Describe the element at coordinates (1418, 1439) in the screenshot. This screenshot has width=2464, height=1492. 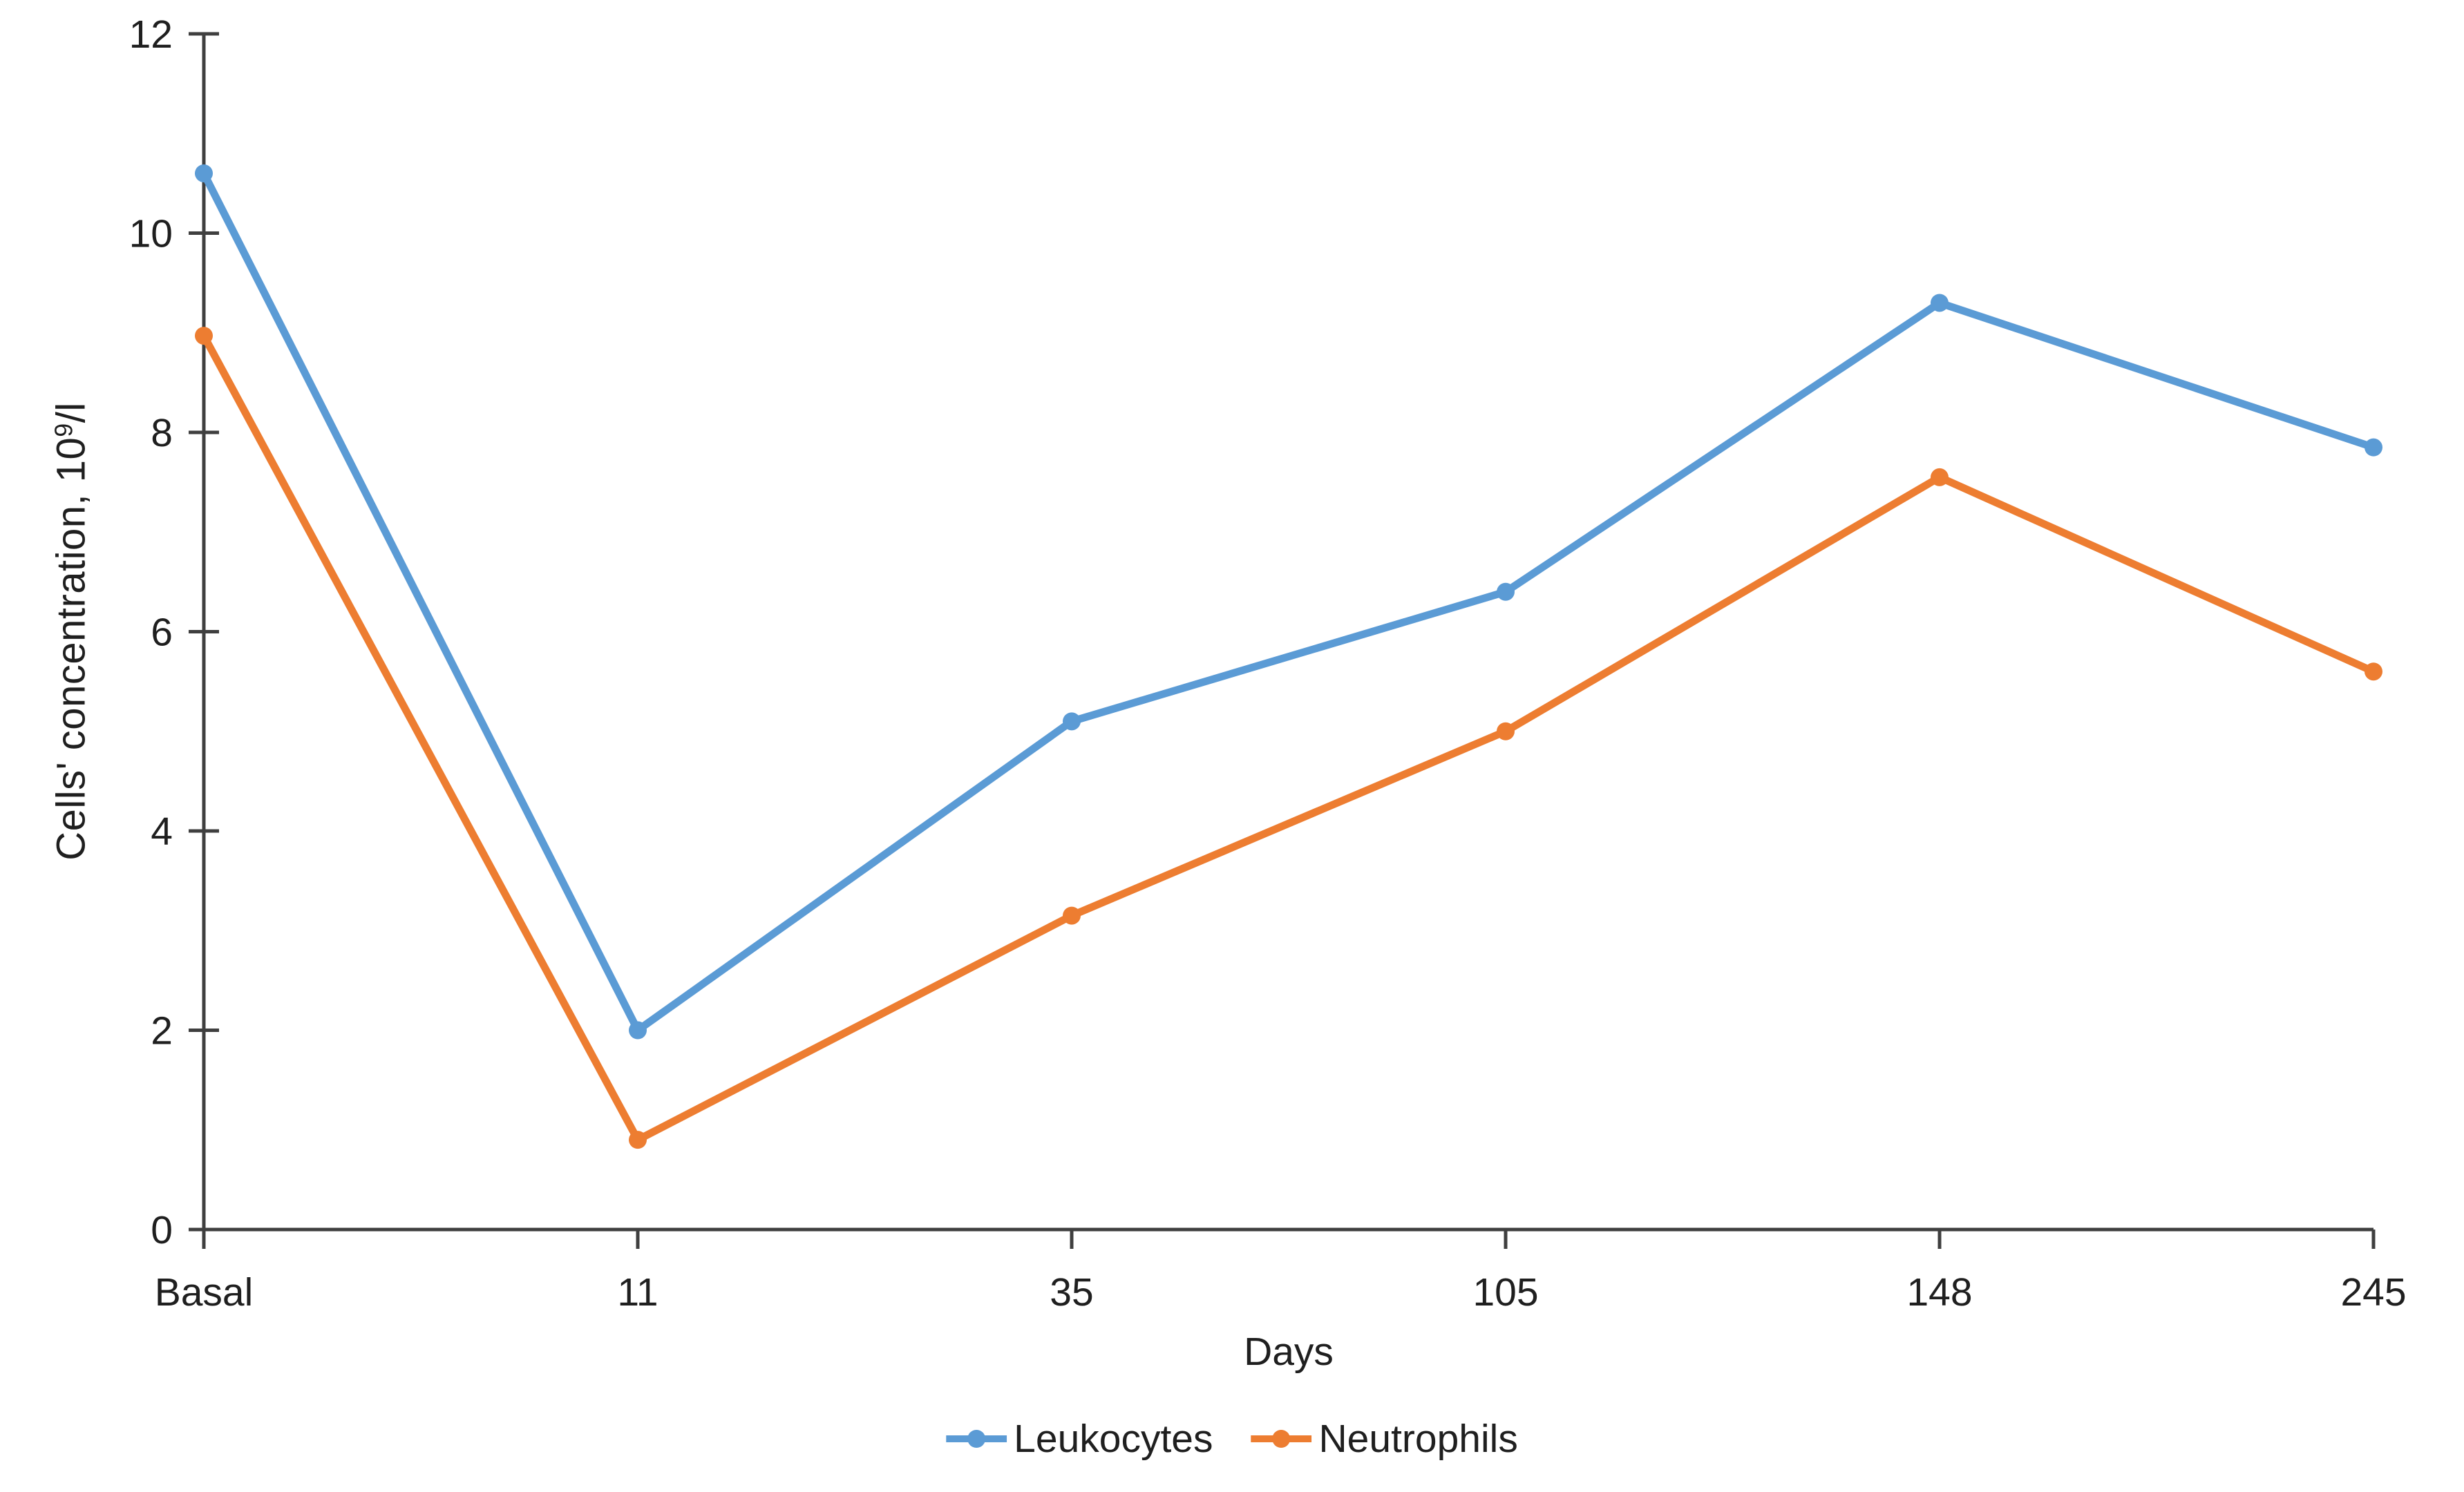
I see `legend-label-neutrophils: Neutrophils` at that location.